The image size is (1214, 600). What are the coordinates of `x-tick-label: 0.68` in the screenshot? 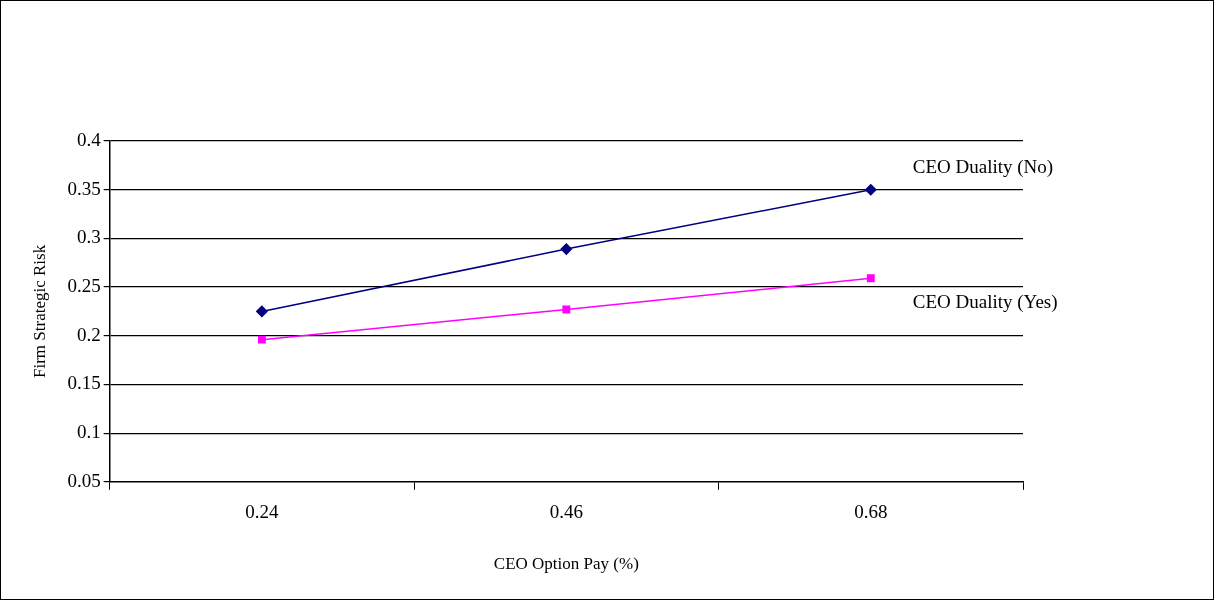 It's located at (871, 512).